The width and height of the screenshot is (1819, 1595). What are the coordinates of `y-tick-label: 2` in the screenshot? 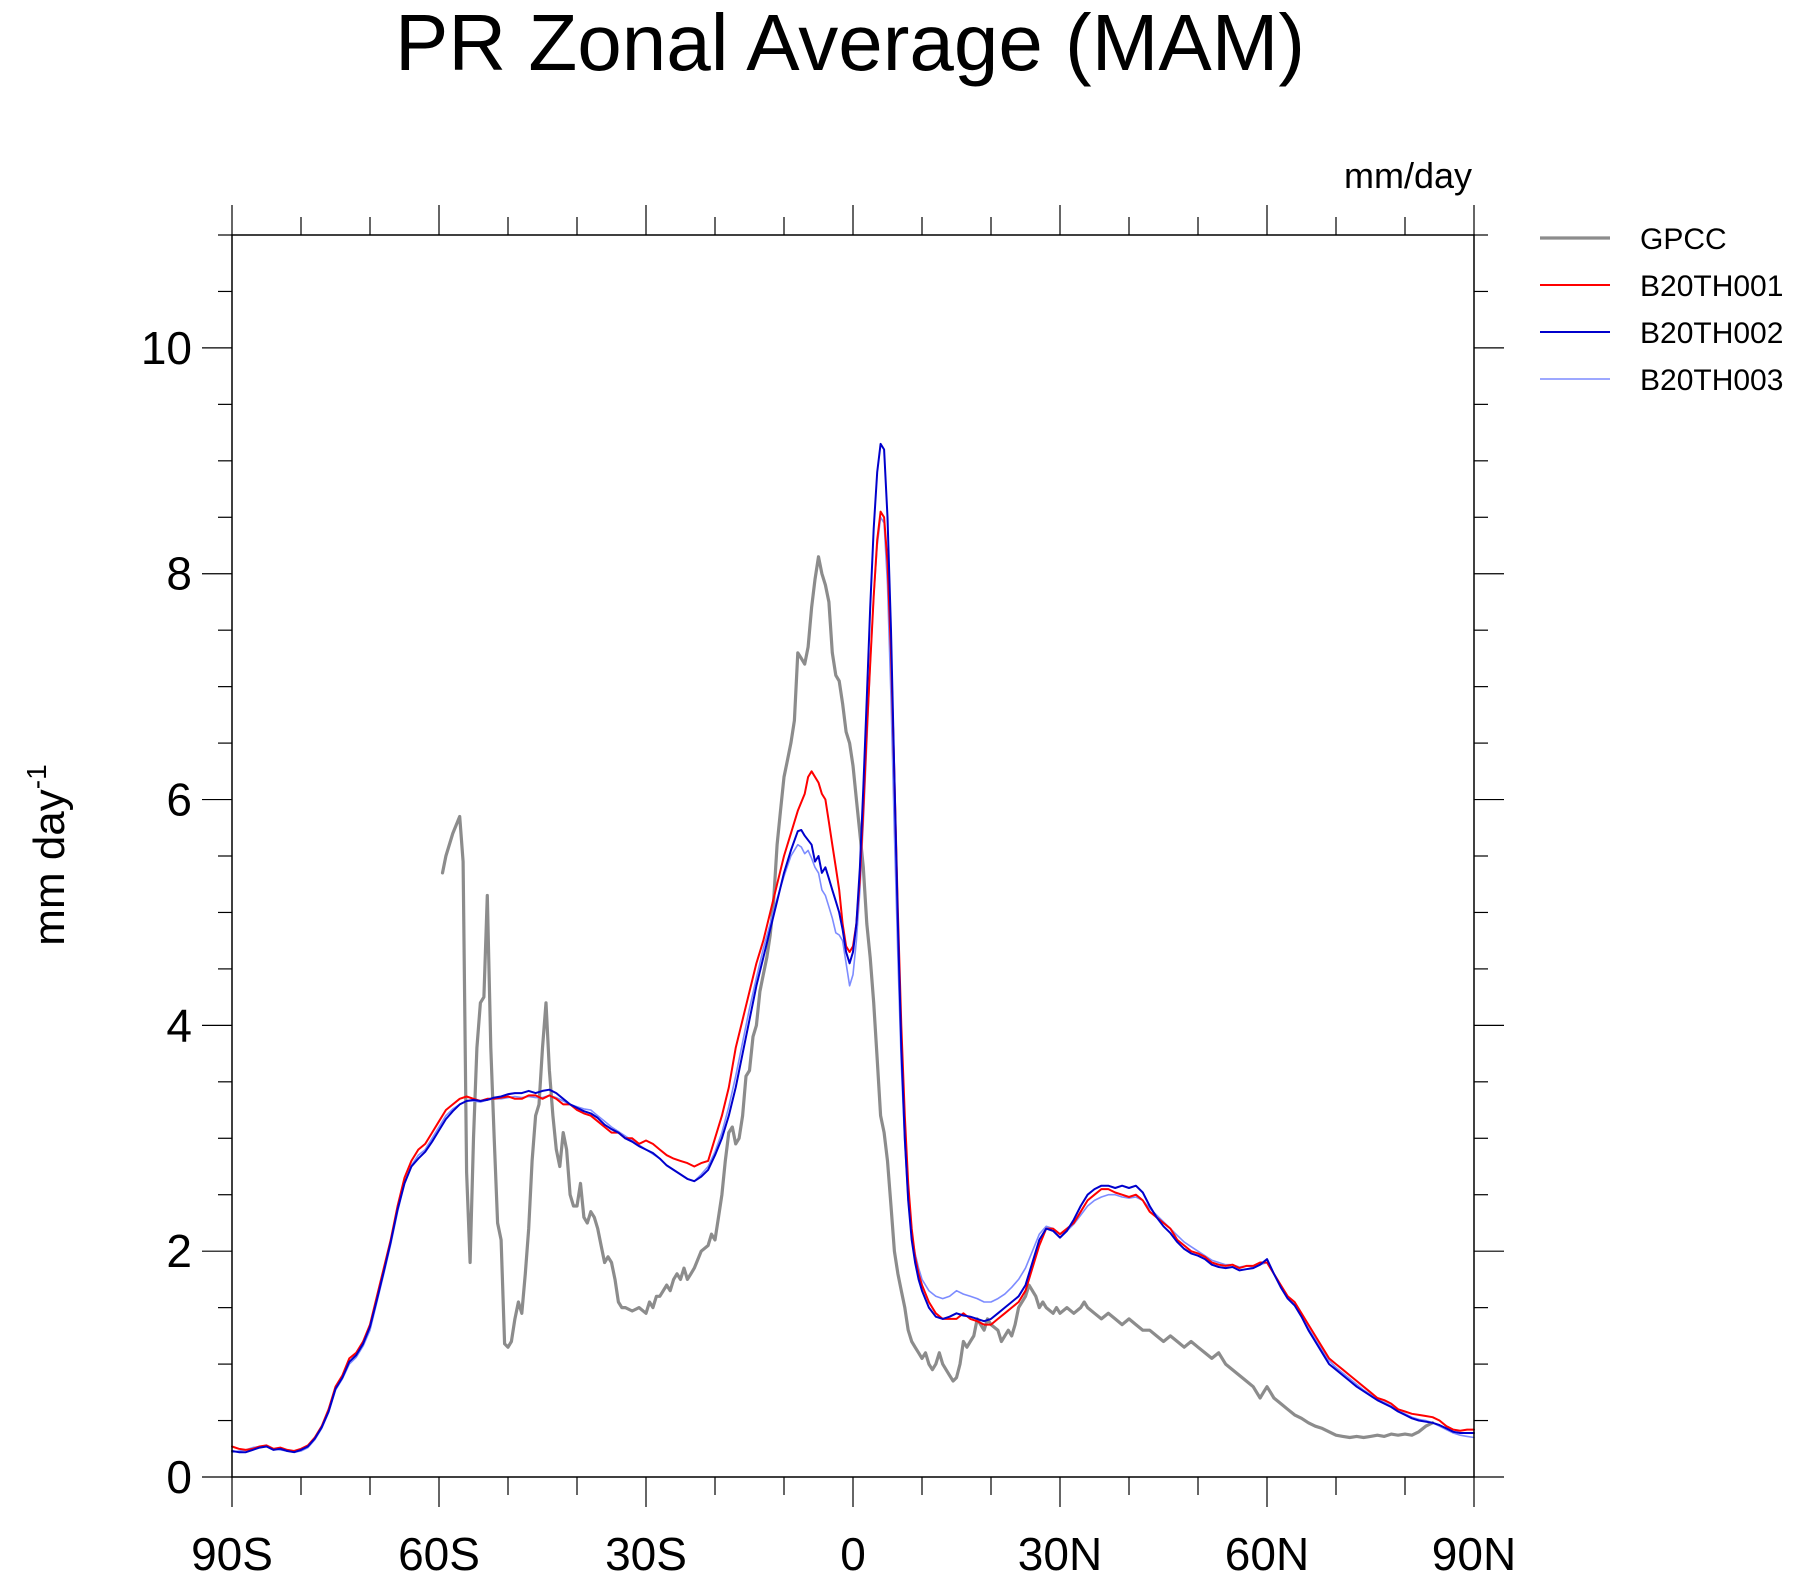 It's located at (179, 1251).